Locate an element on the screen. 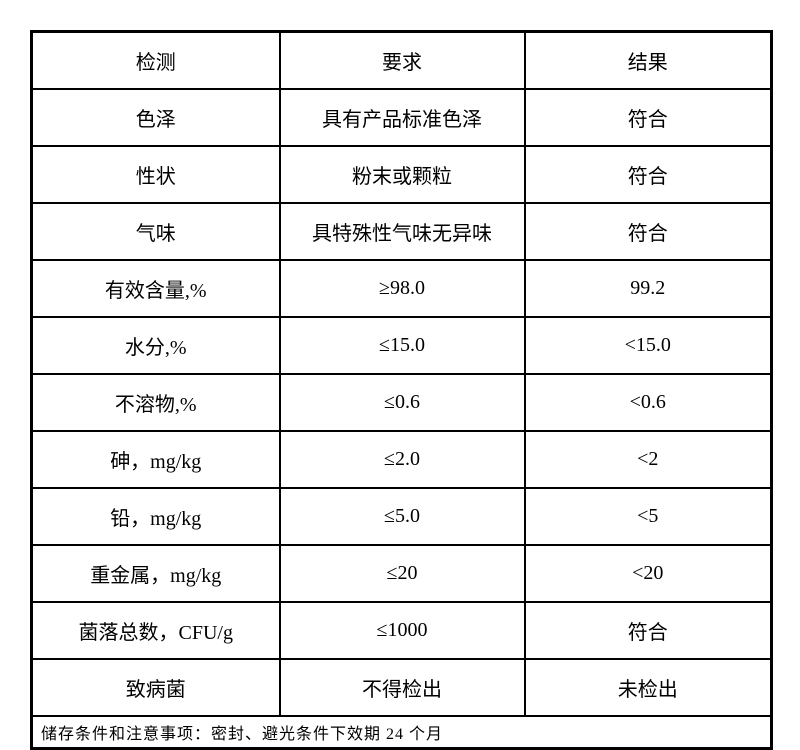 The width and height of the screenshot is (800, 750). cell-requirement: 粉末或颗粒 is located at coordinates (402, 174).